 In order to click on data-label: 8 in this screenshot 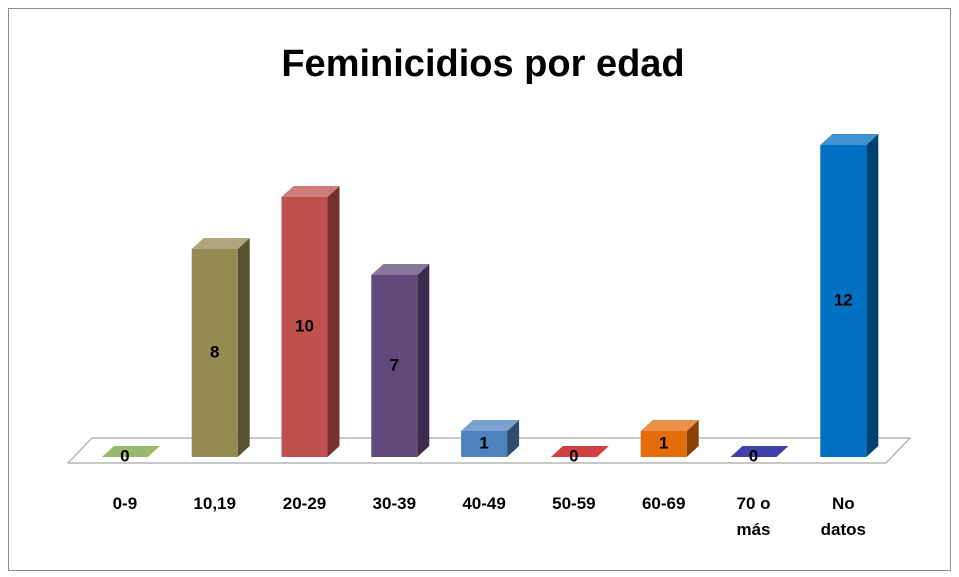, I will do `click(214, 351)`.